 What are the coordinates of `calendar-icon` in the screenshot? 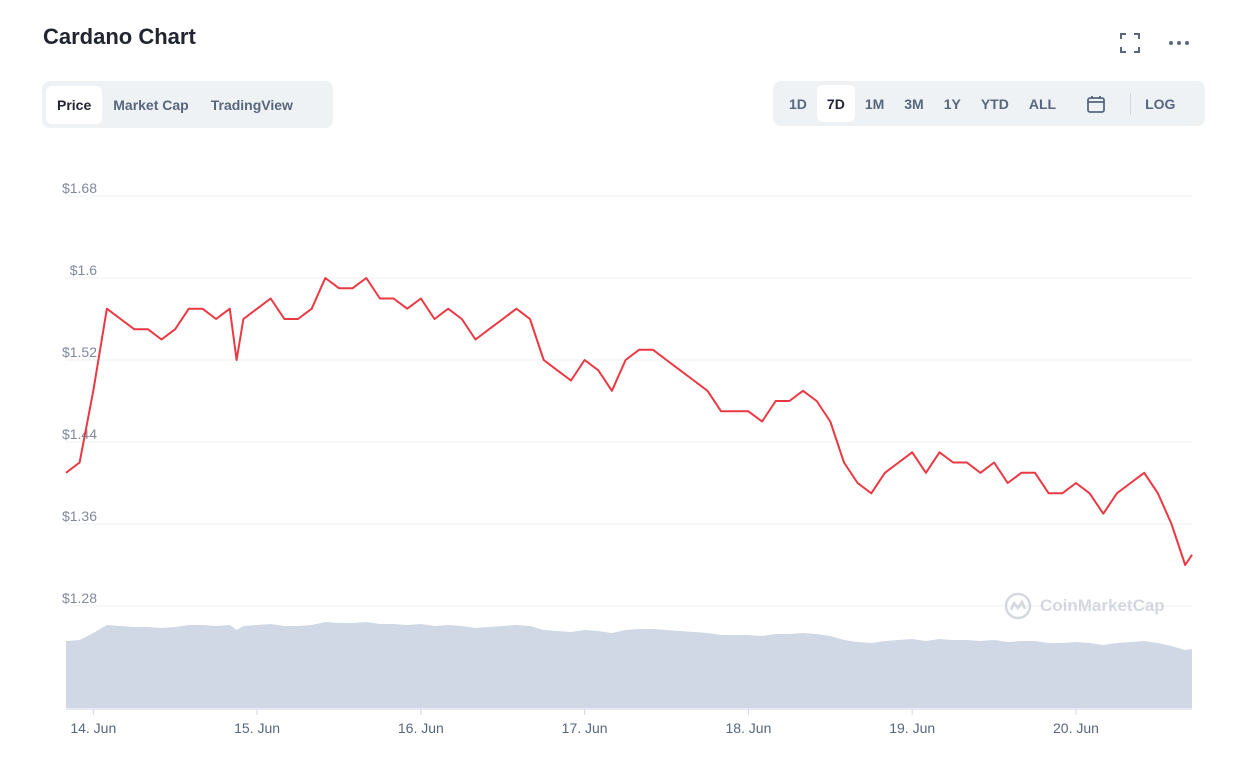 It's located at (1096, 103).